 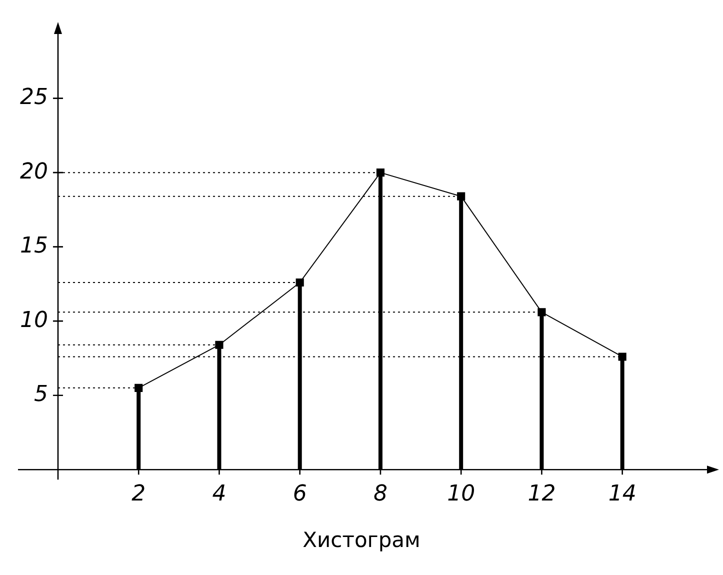 What do you see at coordinates (542, 494) in the screenshot?
I see `x-tick-label: 12` at bounding box center [542, 494].